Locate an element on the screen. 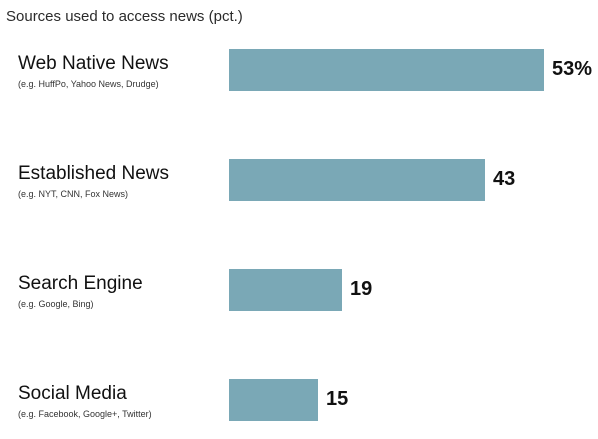  value-label: 15 is located at coordinates (337, 399).